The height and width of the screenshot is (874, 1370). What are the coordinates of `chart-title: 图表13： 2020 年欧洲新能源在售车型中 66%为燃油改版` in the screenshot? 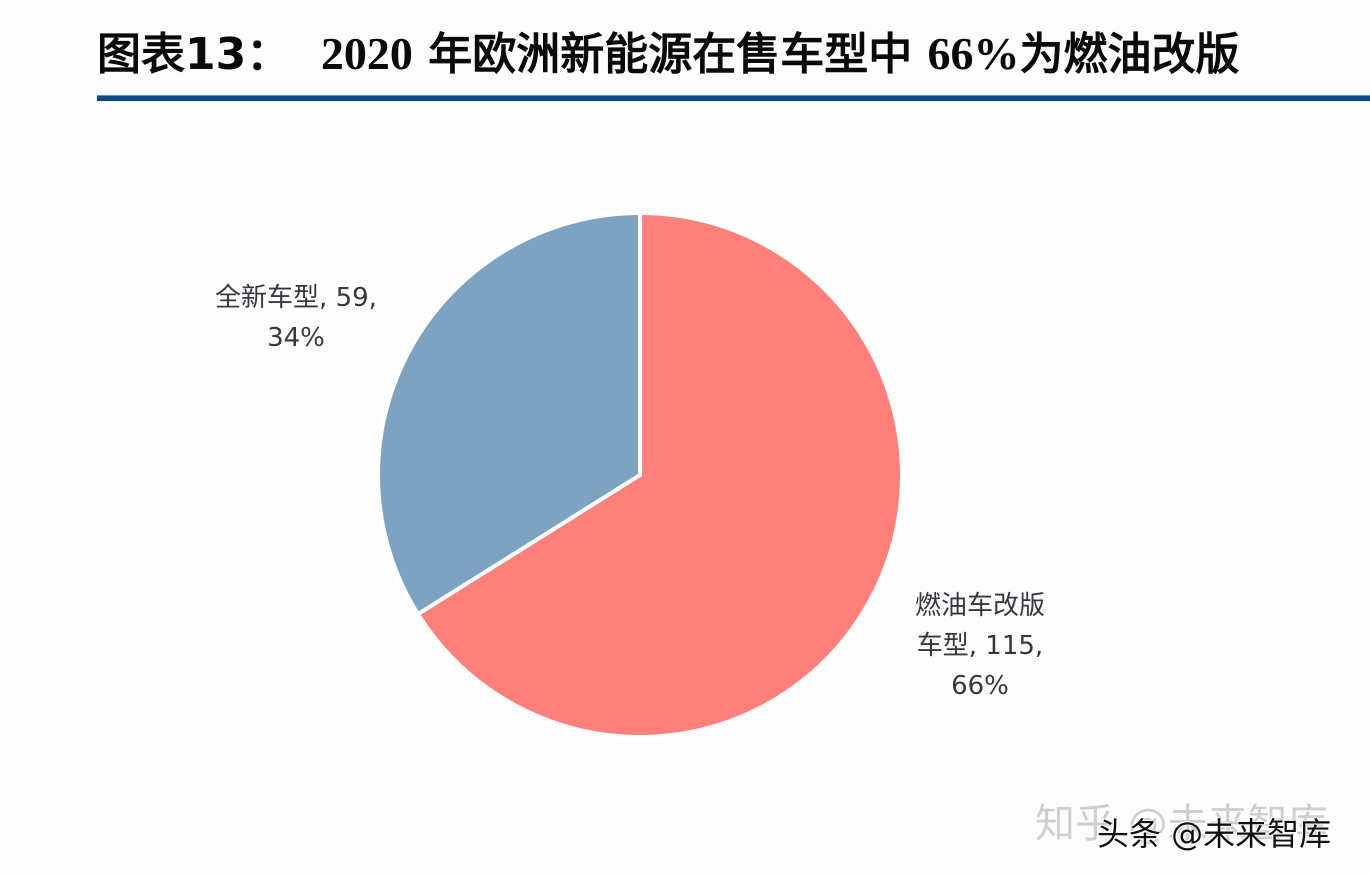 It's located at (717, 54).